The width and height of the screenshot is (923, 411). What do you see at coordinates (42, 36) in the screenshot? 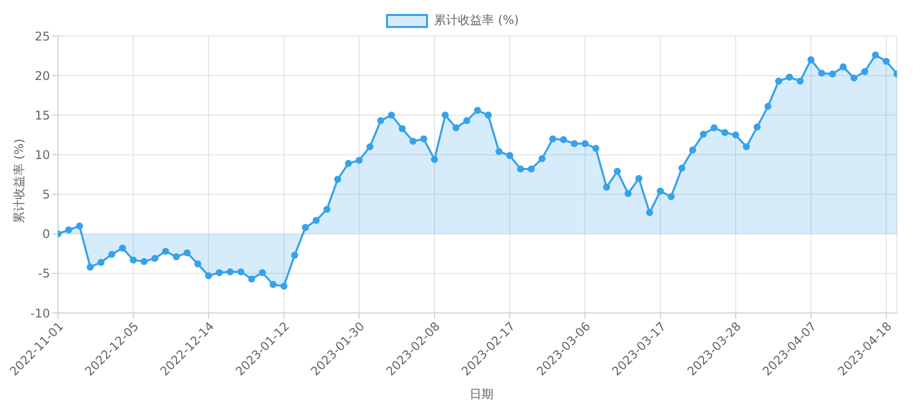
I see `y-tick-label: 25` at bounding box center [42, 36].